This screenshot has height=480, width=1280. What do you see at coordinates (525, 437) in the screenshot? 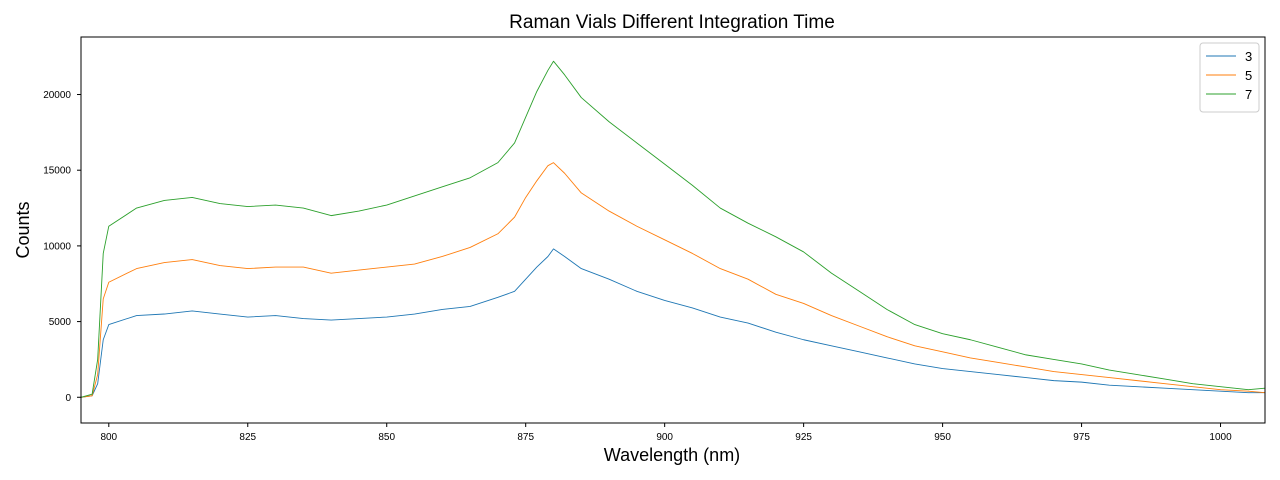
I see `x-tick-label: 875` at bounding box center [525, 437].